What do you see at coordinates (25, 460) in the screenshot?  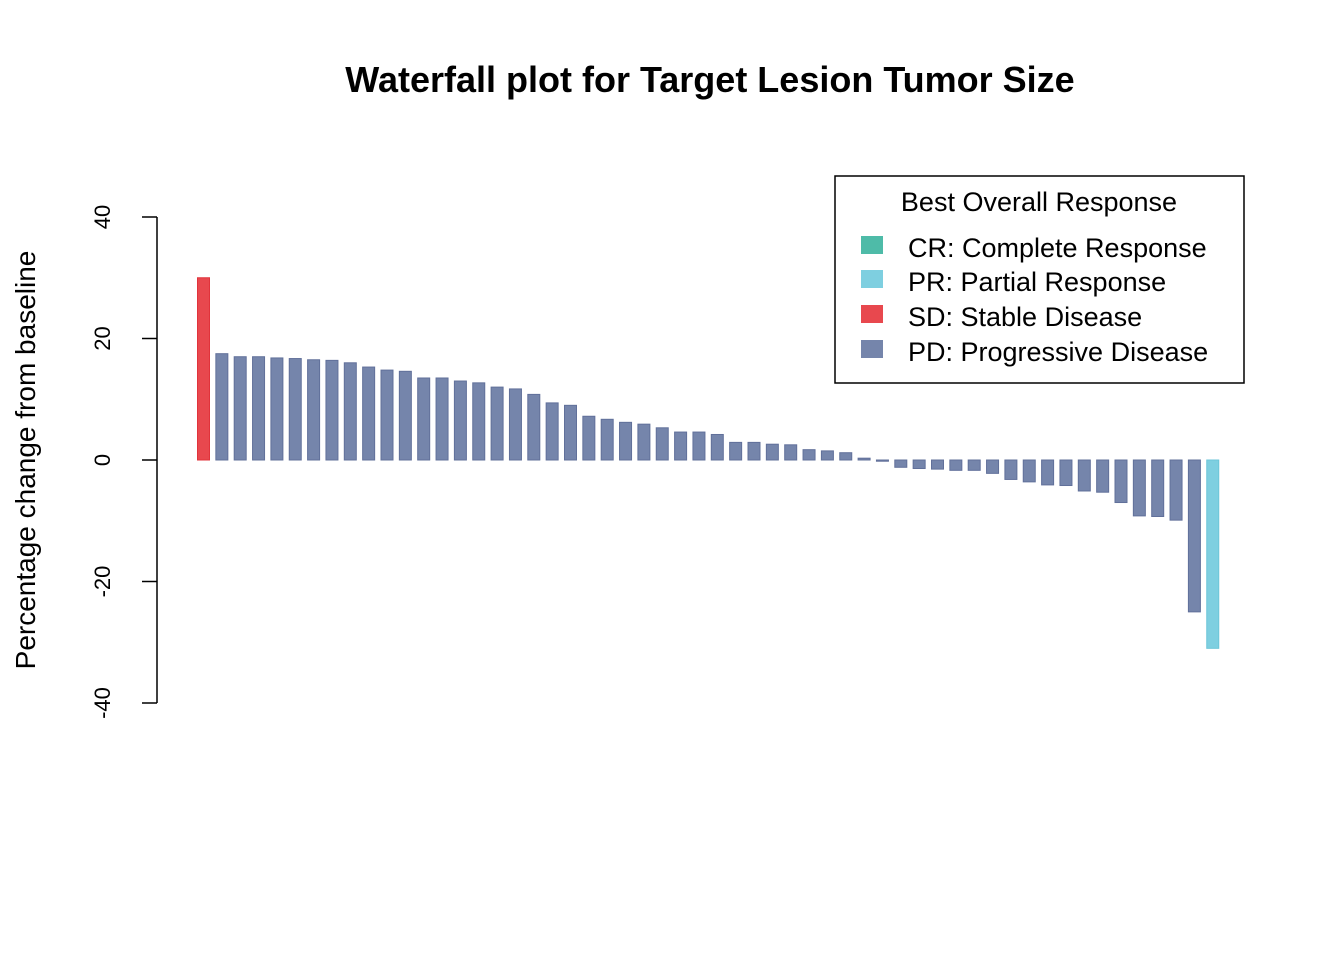 I see `y-axis-label: Percentage change from baseline` at bounding box center [25, 460].